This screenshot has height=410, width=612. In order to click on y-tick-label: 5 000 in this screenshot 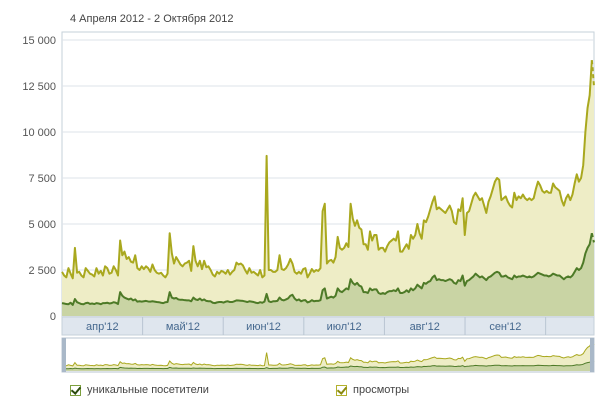, I will do `click(42, 225)`.